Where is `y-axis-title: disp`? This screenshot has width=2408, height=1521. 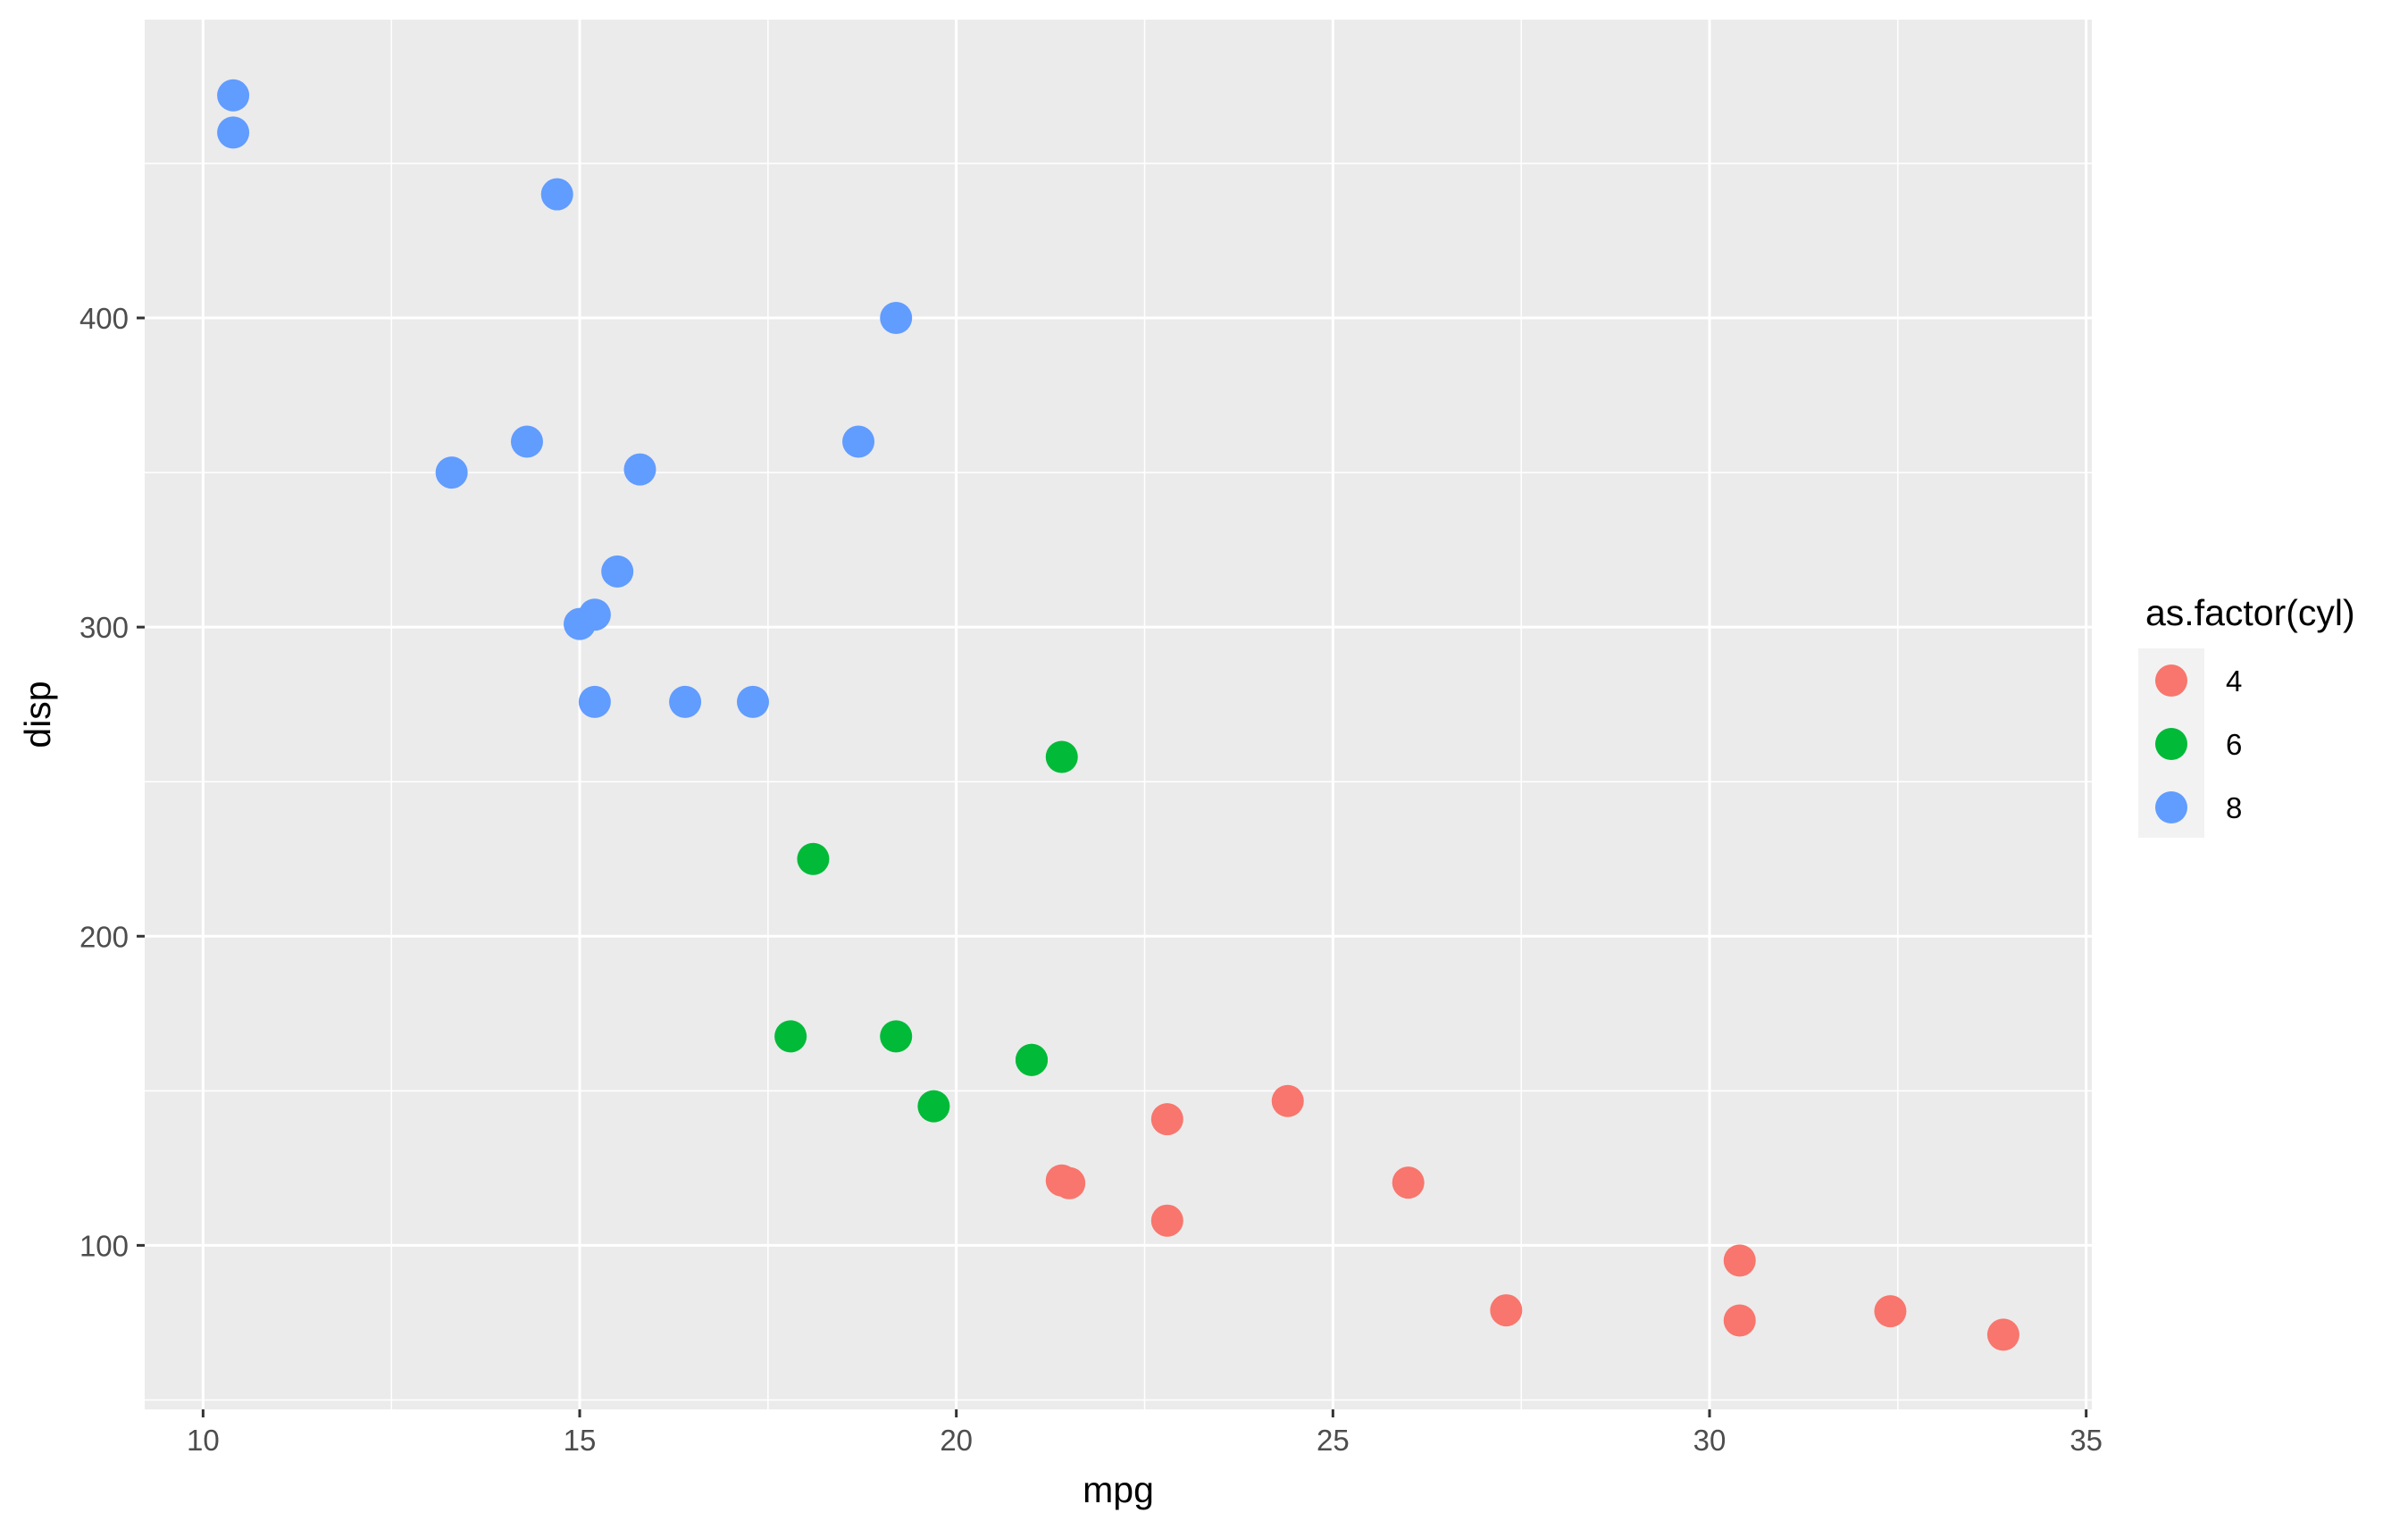 y-axis-title: disp is located at coordinates (37, 715).